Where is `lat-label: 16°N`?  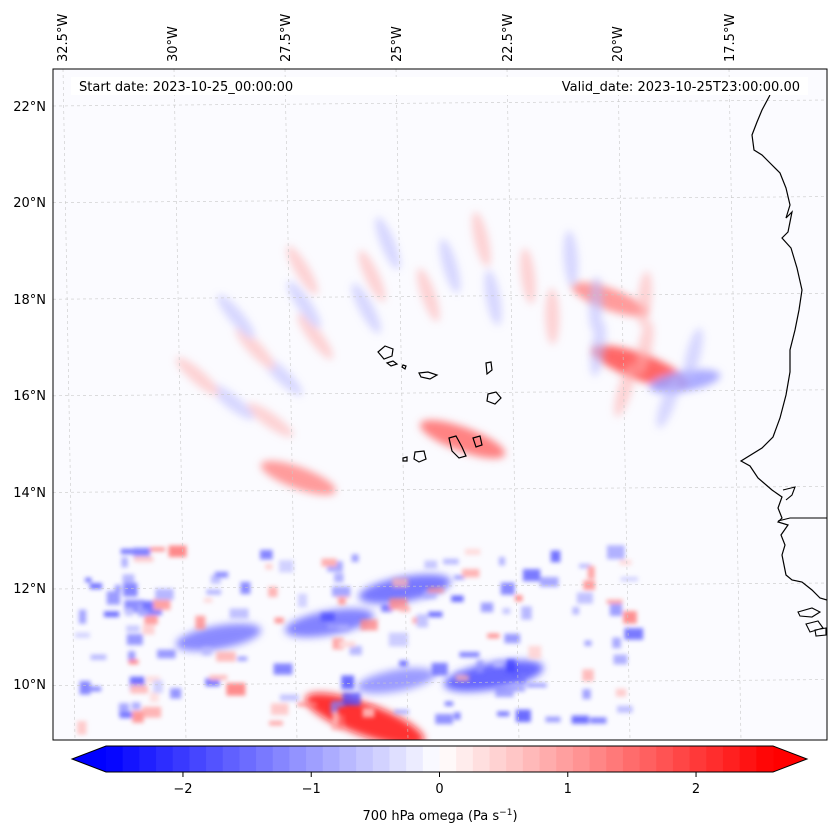
lat-label: 16°N is located at coordinates (29, 396).